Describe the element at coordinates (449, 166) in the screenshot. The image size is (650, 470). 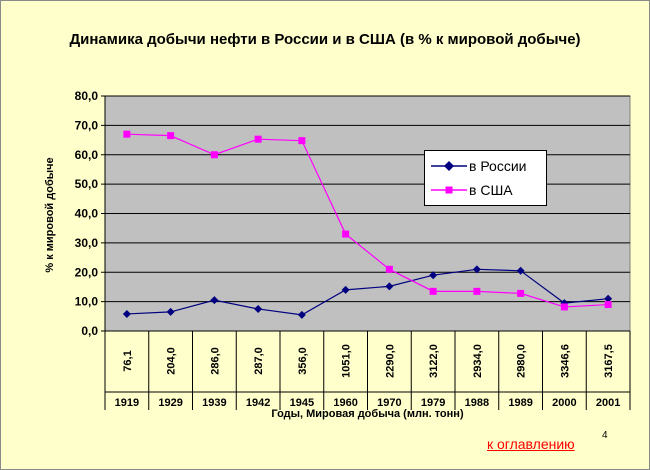
I see `legend-russia-marker-icon` at that location.